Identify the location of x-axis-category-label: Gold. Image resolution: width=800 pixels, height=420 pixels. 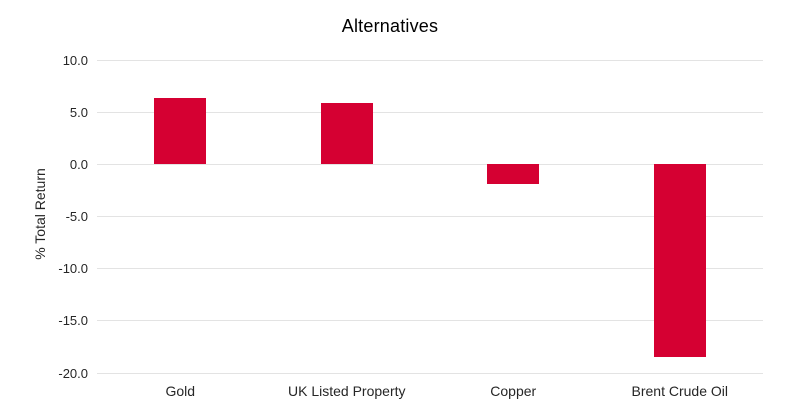
(180, 391).